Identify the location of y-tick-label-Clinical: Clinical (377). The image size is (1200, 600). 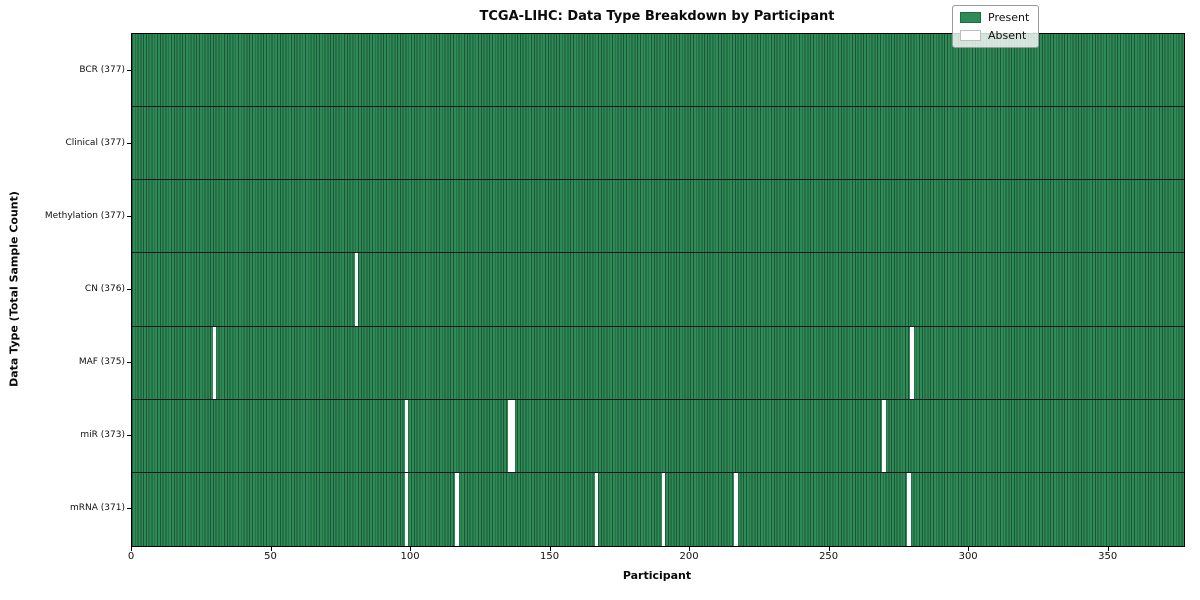
(95, 142).